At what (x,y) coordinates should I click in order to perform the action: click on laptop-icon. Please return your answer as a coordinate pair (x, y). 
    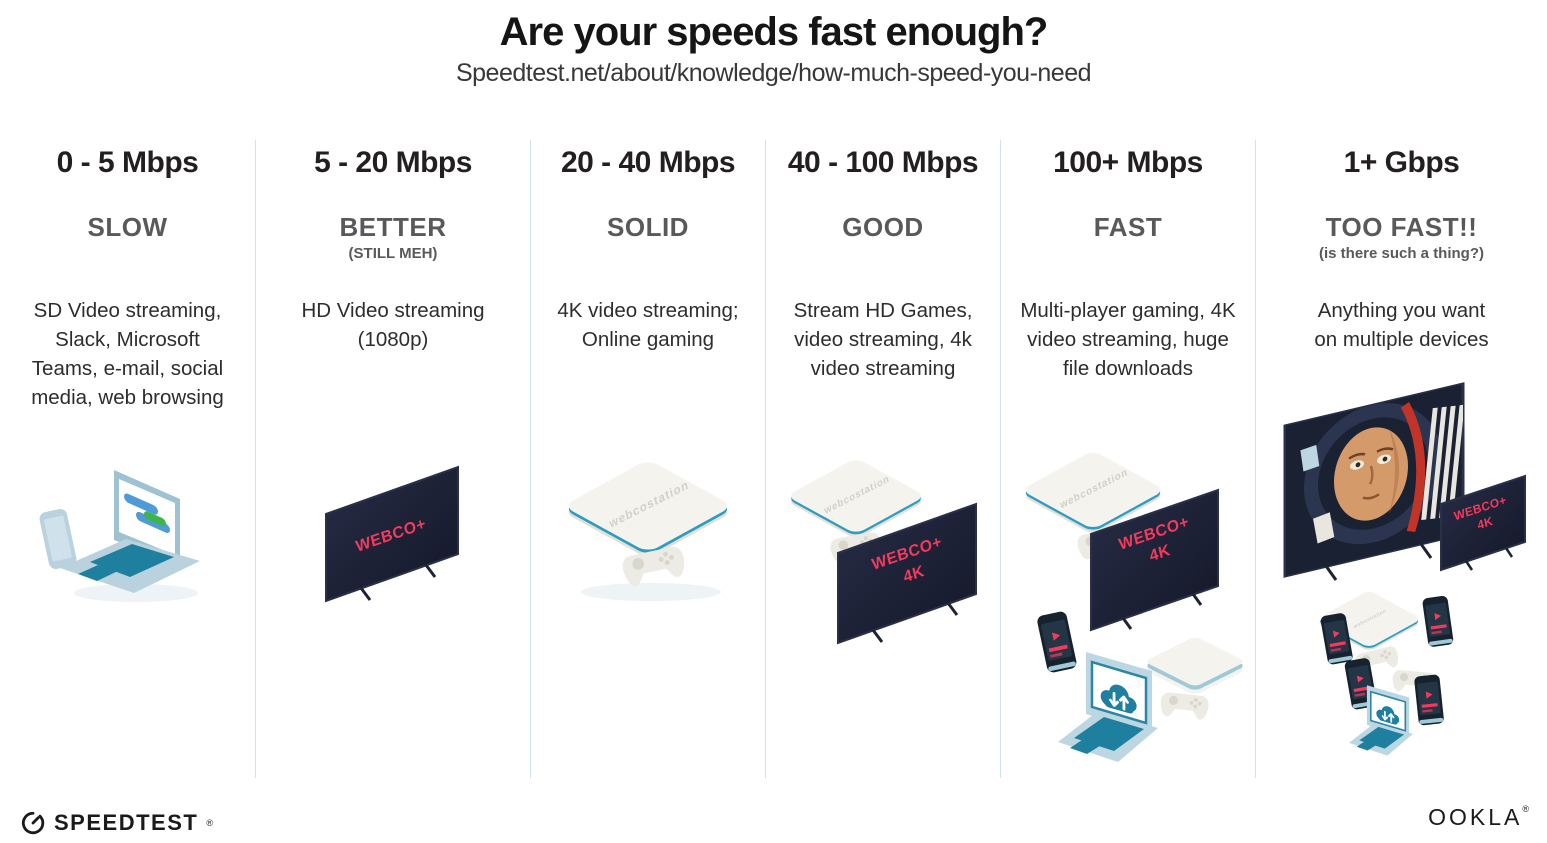
    Looking at the image, I should click on (129, 531).